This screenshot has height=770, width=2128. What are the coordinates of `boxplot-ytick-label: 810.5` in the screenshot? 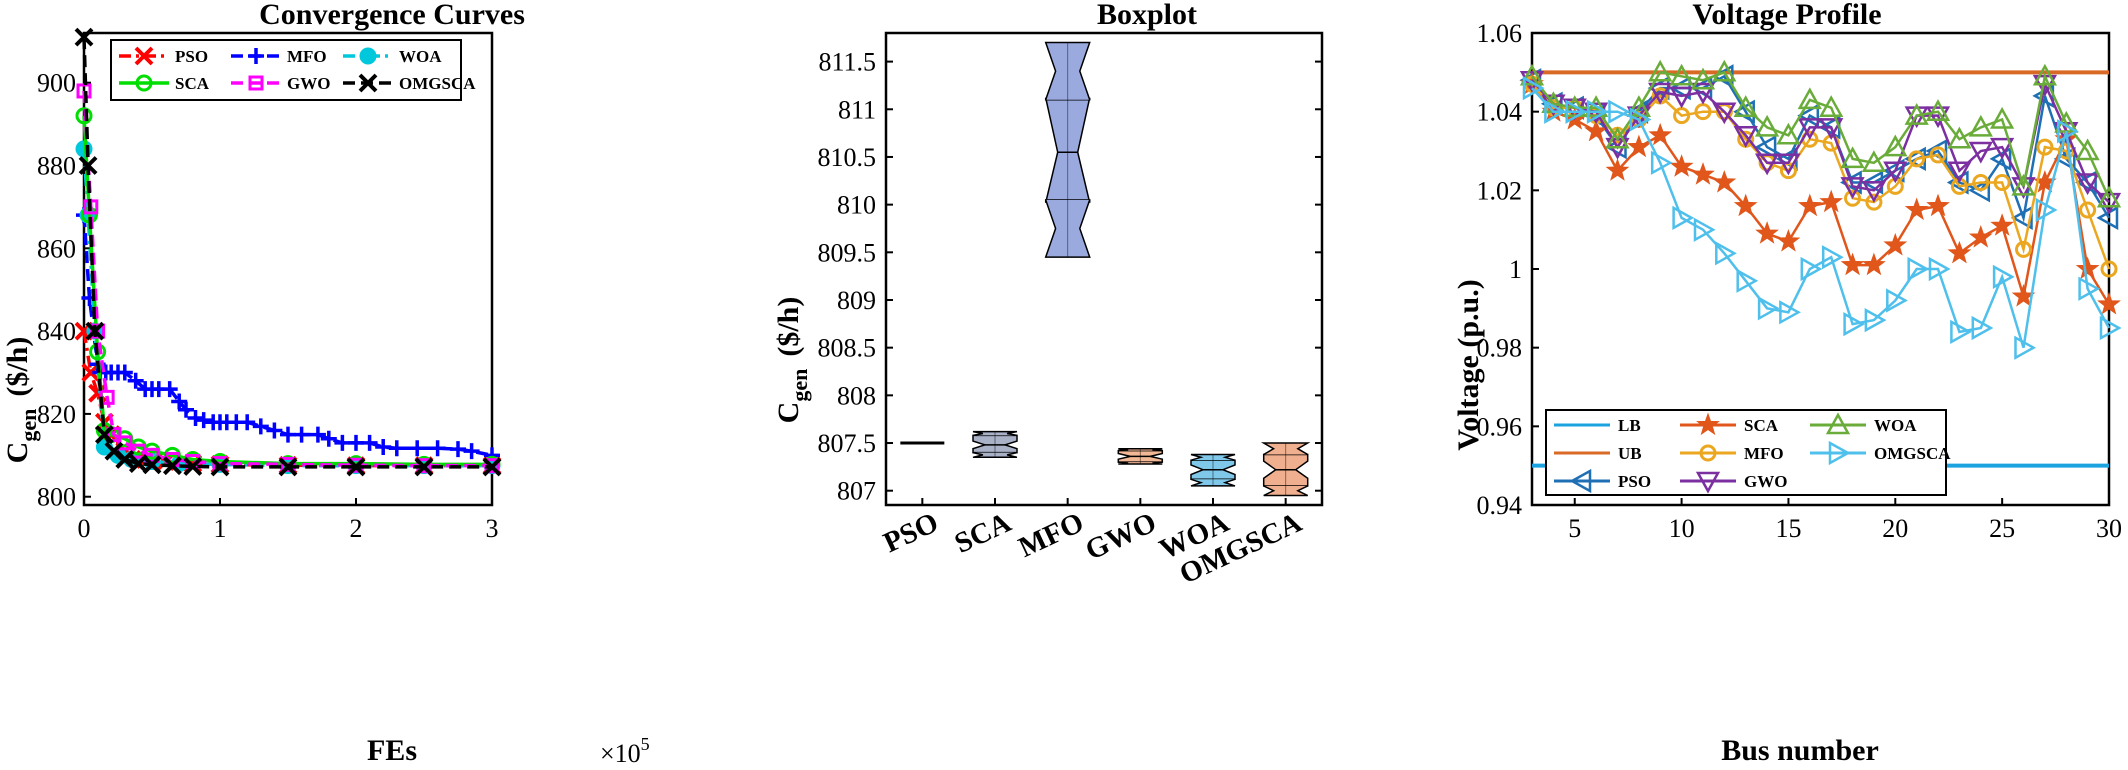 It's located at (847, 157).